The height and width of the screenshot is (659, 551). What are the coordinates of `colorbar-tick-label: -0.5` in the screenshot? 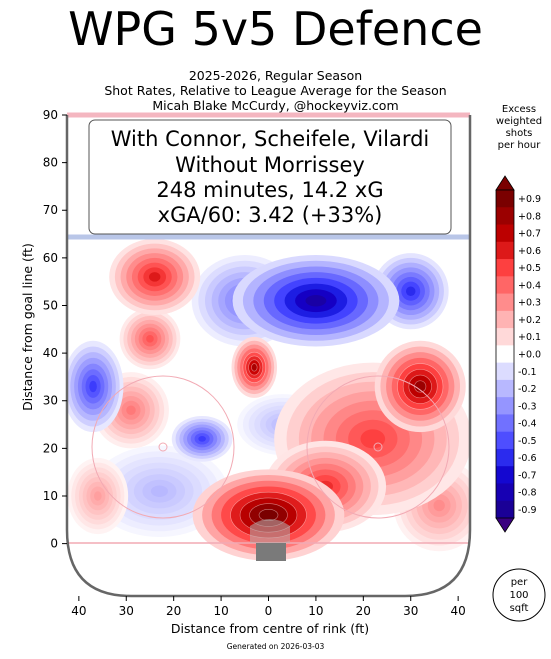 It's located at (527, 441).